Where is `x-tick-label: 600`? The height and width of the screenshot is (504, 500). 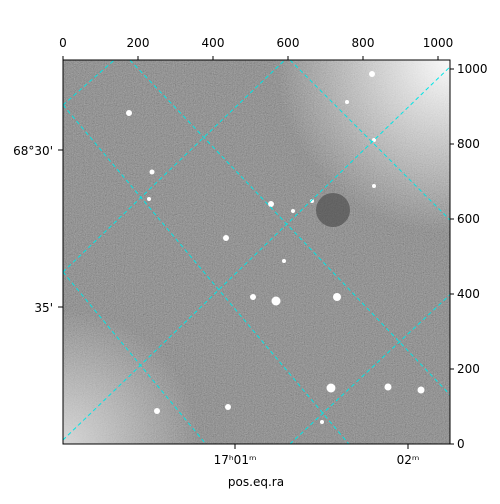 x-tick-label: 600 is located at coordinates (288, 43).